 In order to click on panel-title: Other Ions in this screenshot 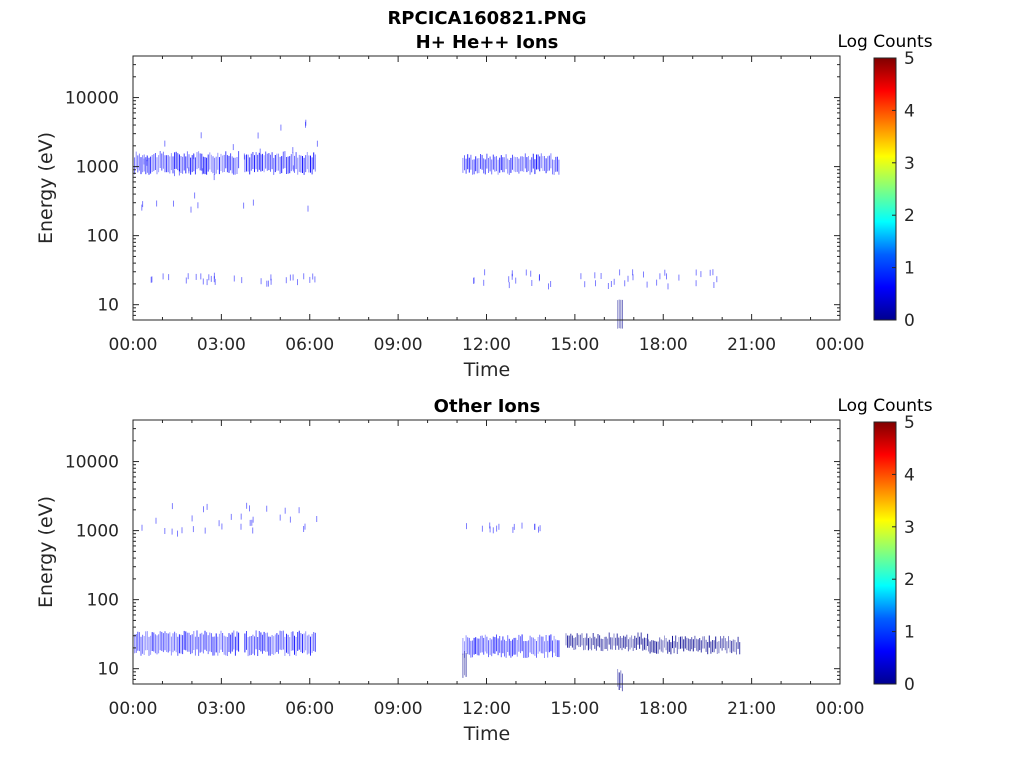, I will do `click(487, 406)`.